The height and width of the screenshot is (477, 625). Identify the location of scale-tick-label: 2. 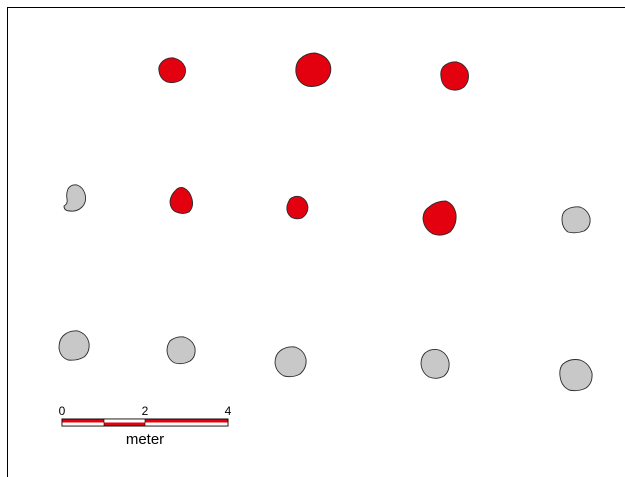
(145, 411).